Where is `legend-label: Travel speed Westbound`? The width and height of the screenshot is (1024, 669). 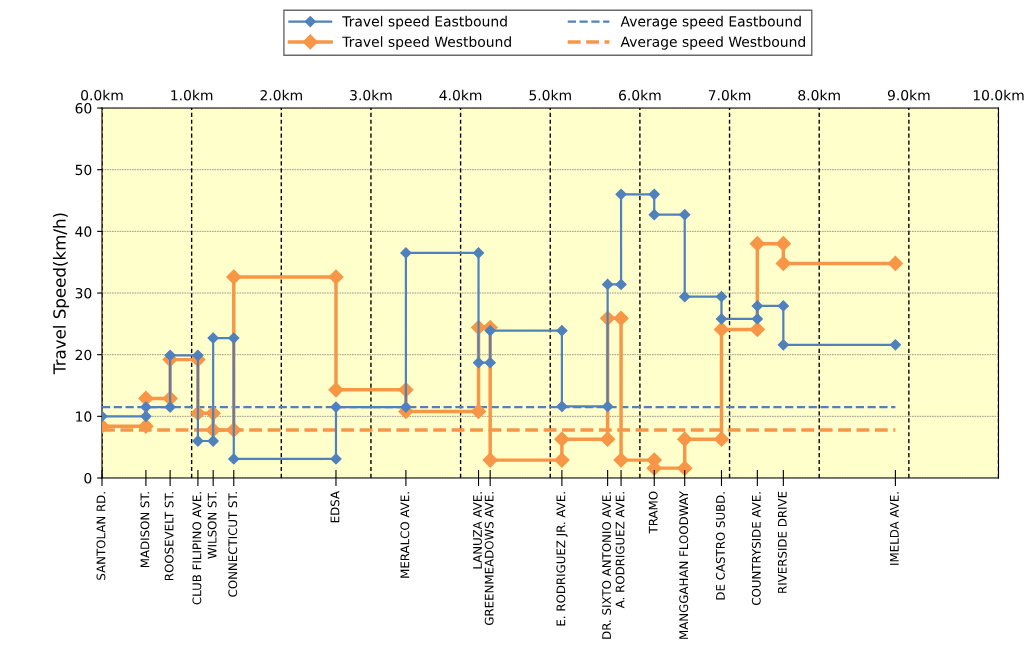
legend-label: Travel speed Westbound is located at coordinates (426, 43).